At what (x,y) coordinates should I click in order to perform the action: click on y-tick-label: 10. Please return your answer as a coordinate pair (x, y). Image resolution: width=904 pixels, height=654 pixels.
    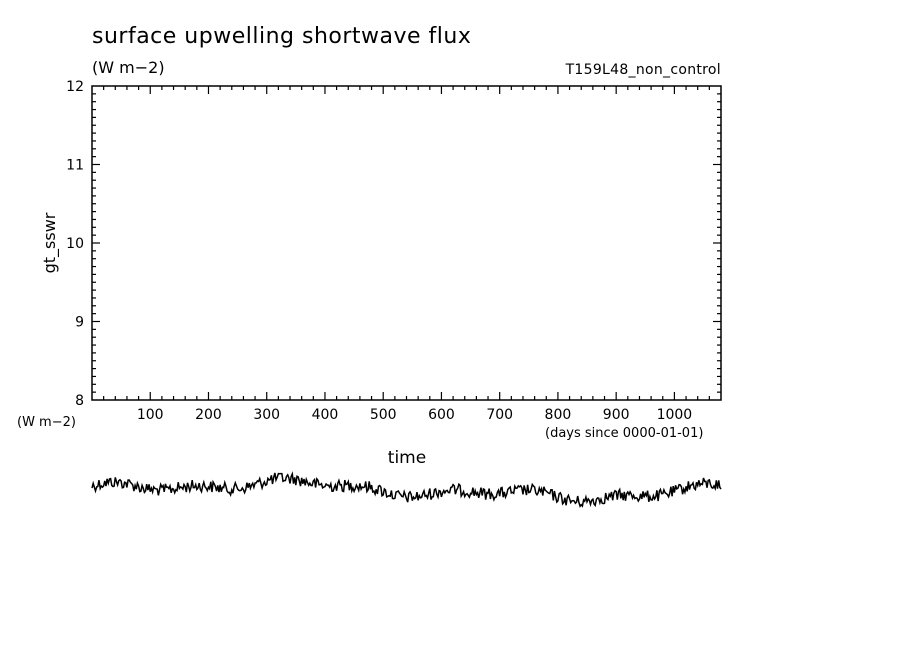
    Looking at the image, I should click on (75, 244).